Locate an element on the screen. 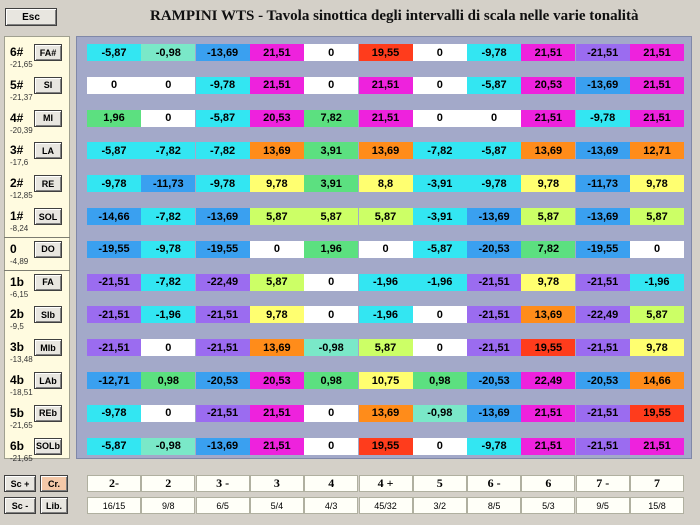 This screenshot has height=525, width=700. tonic-cents-offset: -18,51 is located at coordinates (21, 392).